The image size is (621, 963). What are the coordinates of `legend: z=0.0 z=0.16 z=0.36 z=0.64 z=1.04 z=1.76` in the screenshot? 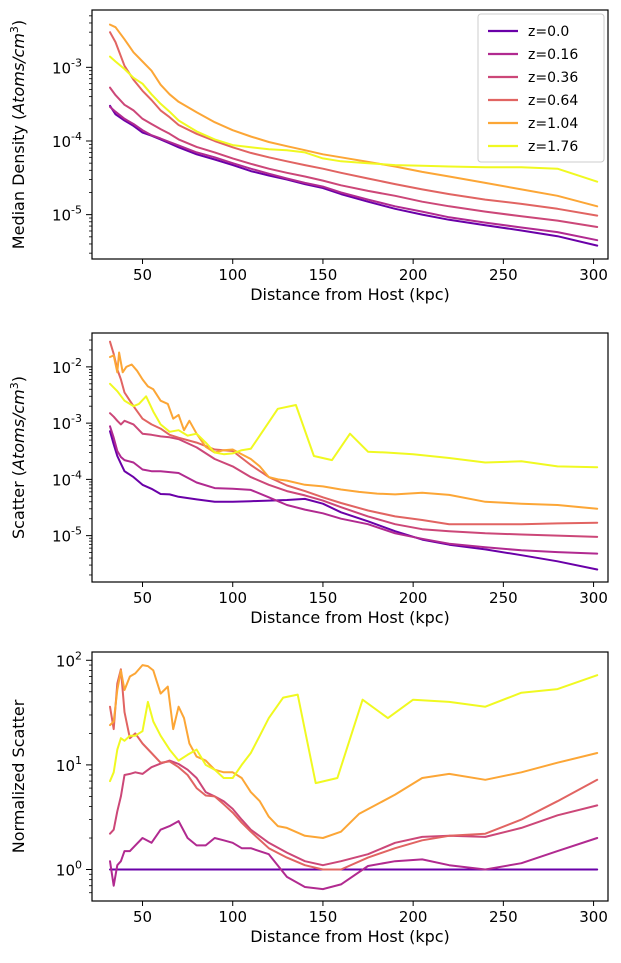 It's located at (541, 88).